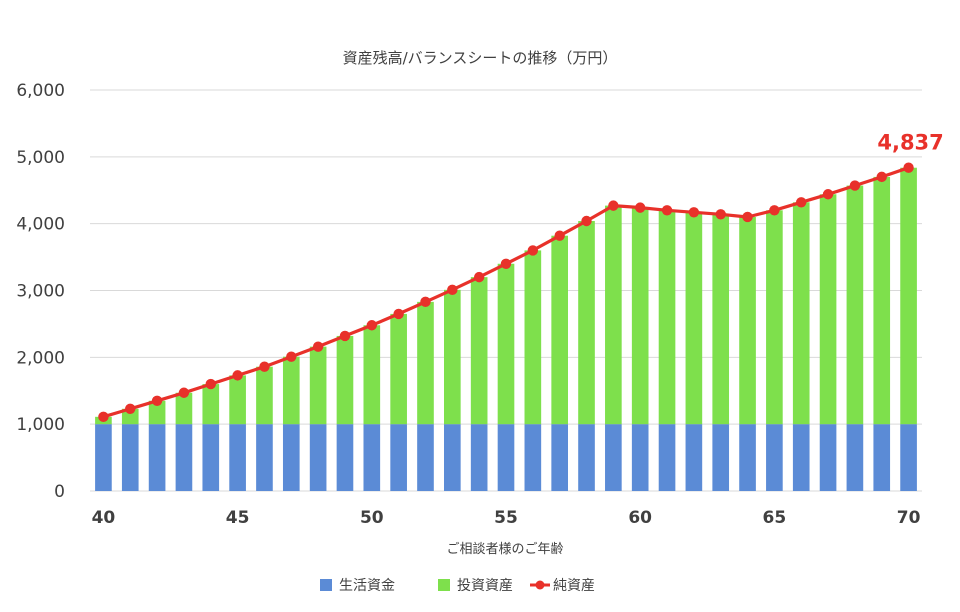 The height and width of the screenshot is (612, 960). What do you see at coordinates (480, 58) in the screenshot?
I see `chart-title: 資産残高/バランスシートの推移（万円）` at bounding box center [480, 58].